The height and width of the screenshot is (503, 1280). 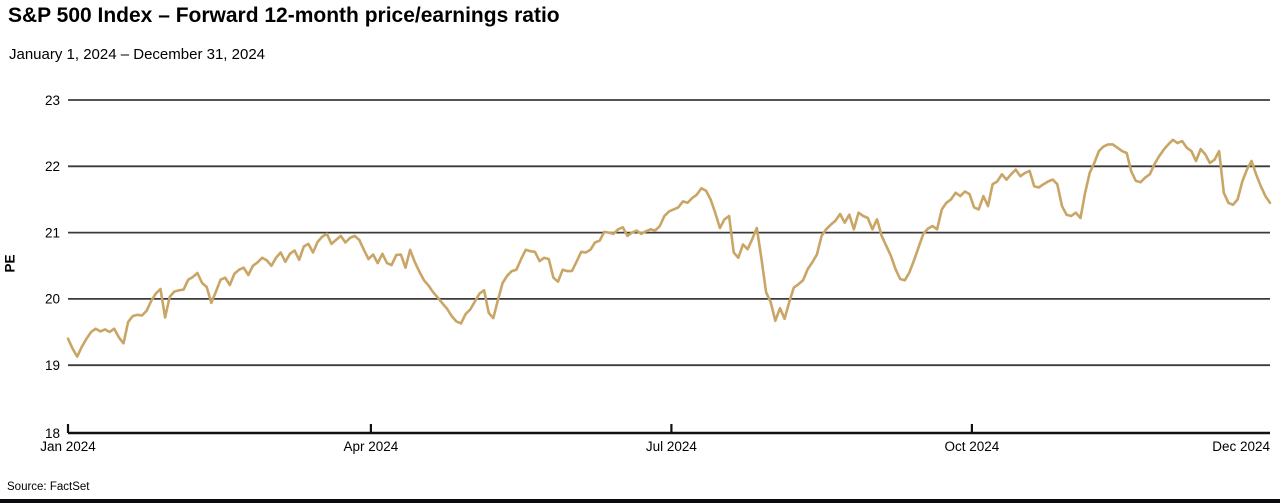 What do you see at coordinates (371, 446) in the screenshot?
I see `x-tick-label-apr-2024: Apr 2024` at bounding box center [371, 446].